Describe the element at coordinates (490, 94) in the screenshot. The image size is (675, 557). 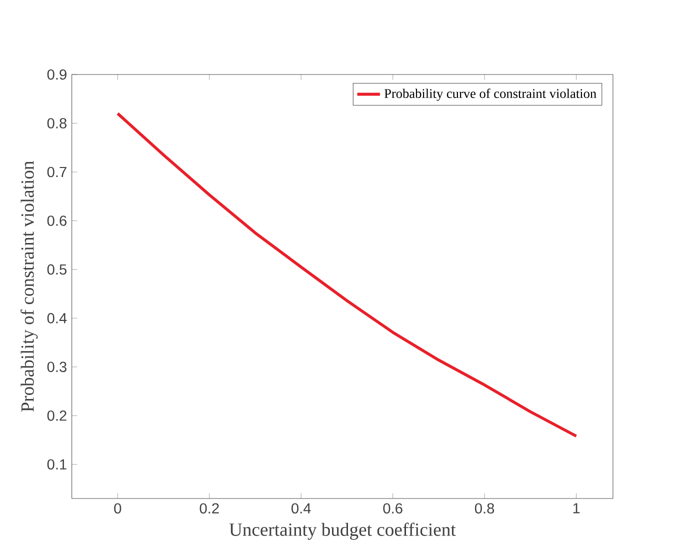
I see `legend-label: Probability curve of constraint violation` at that location.